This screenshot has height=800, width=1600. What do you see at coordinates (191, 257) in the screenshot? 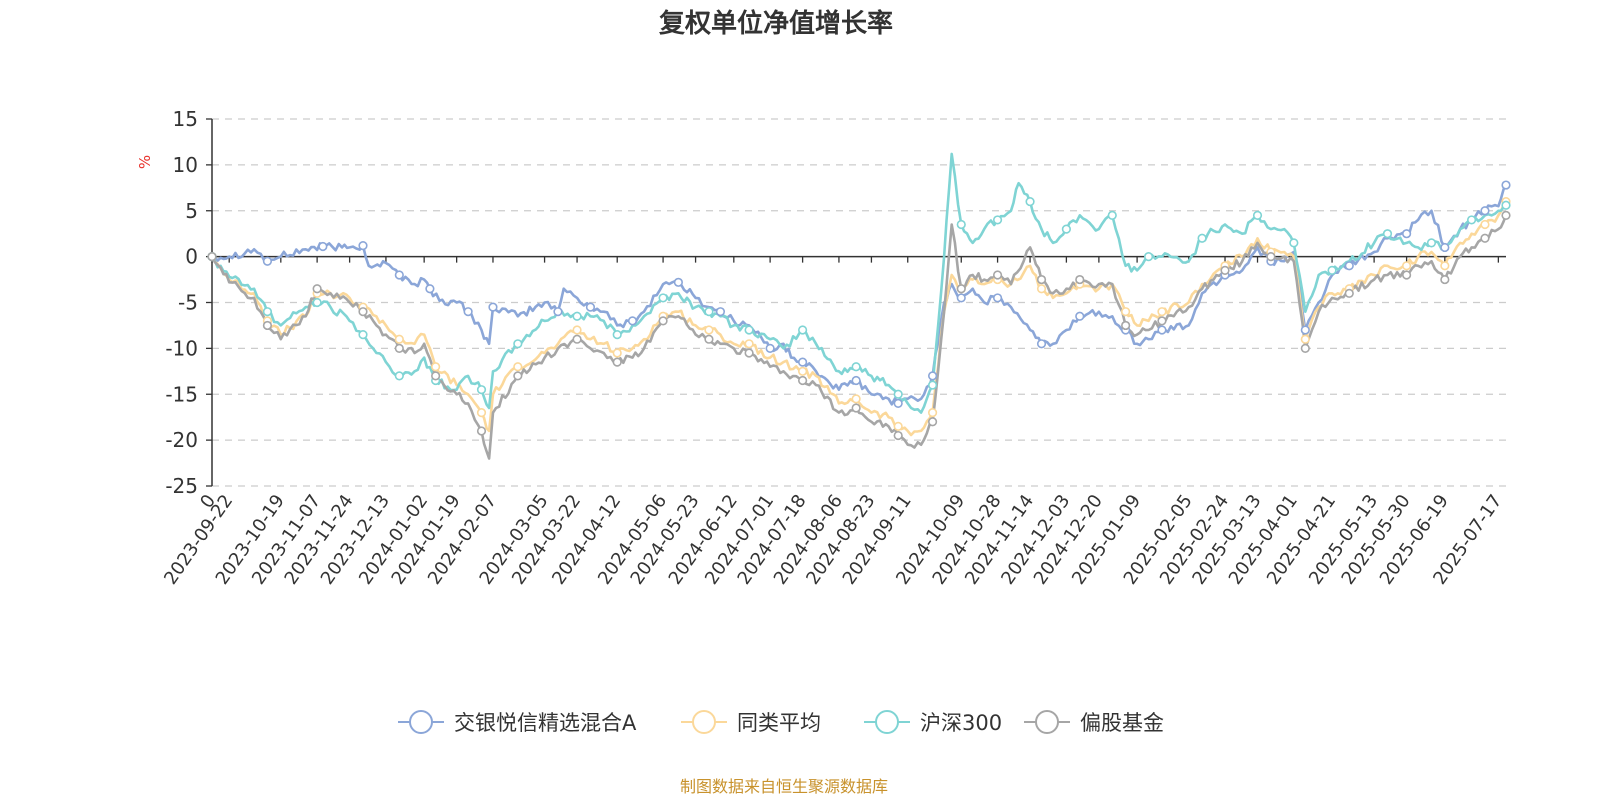
I see `y-tick-label: 0` at bounding box center [191, 257].